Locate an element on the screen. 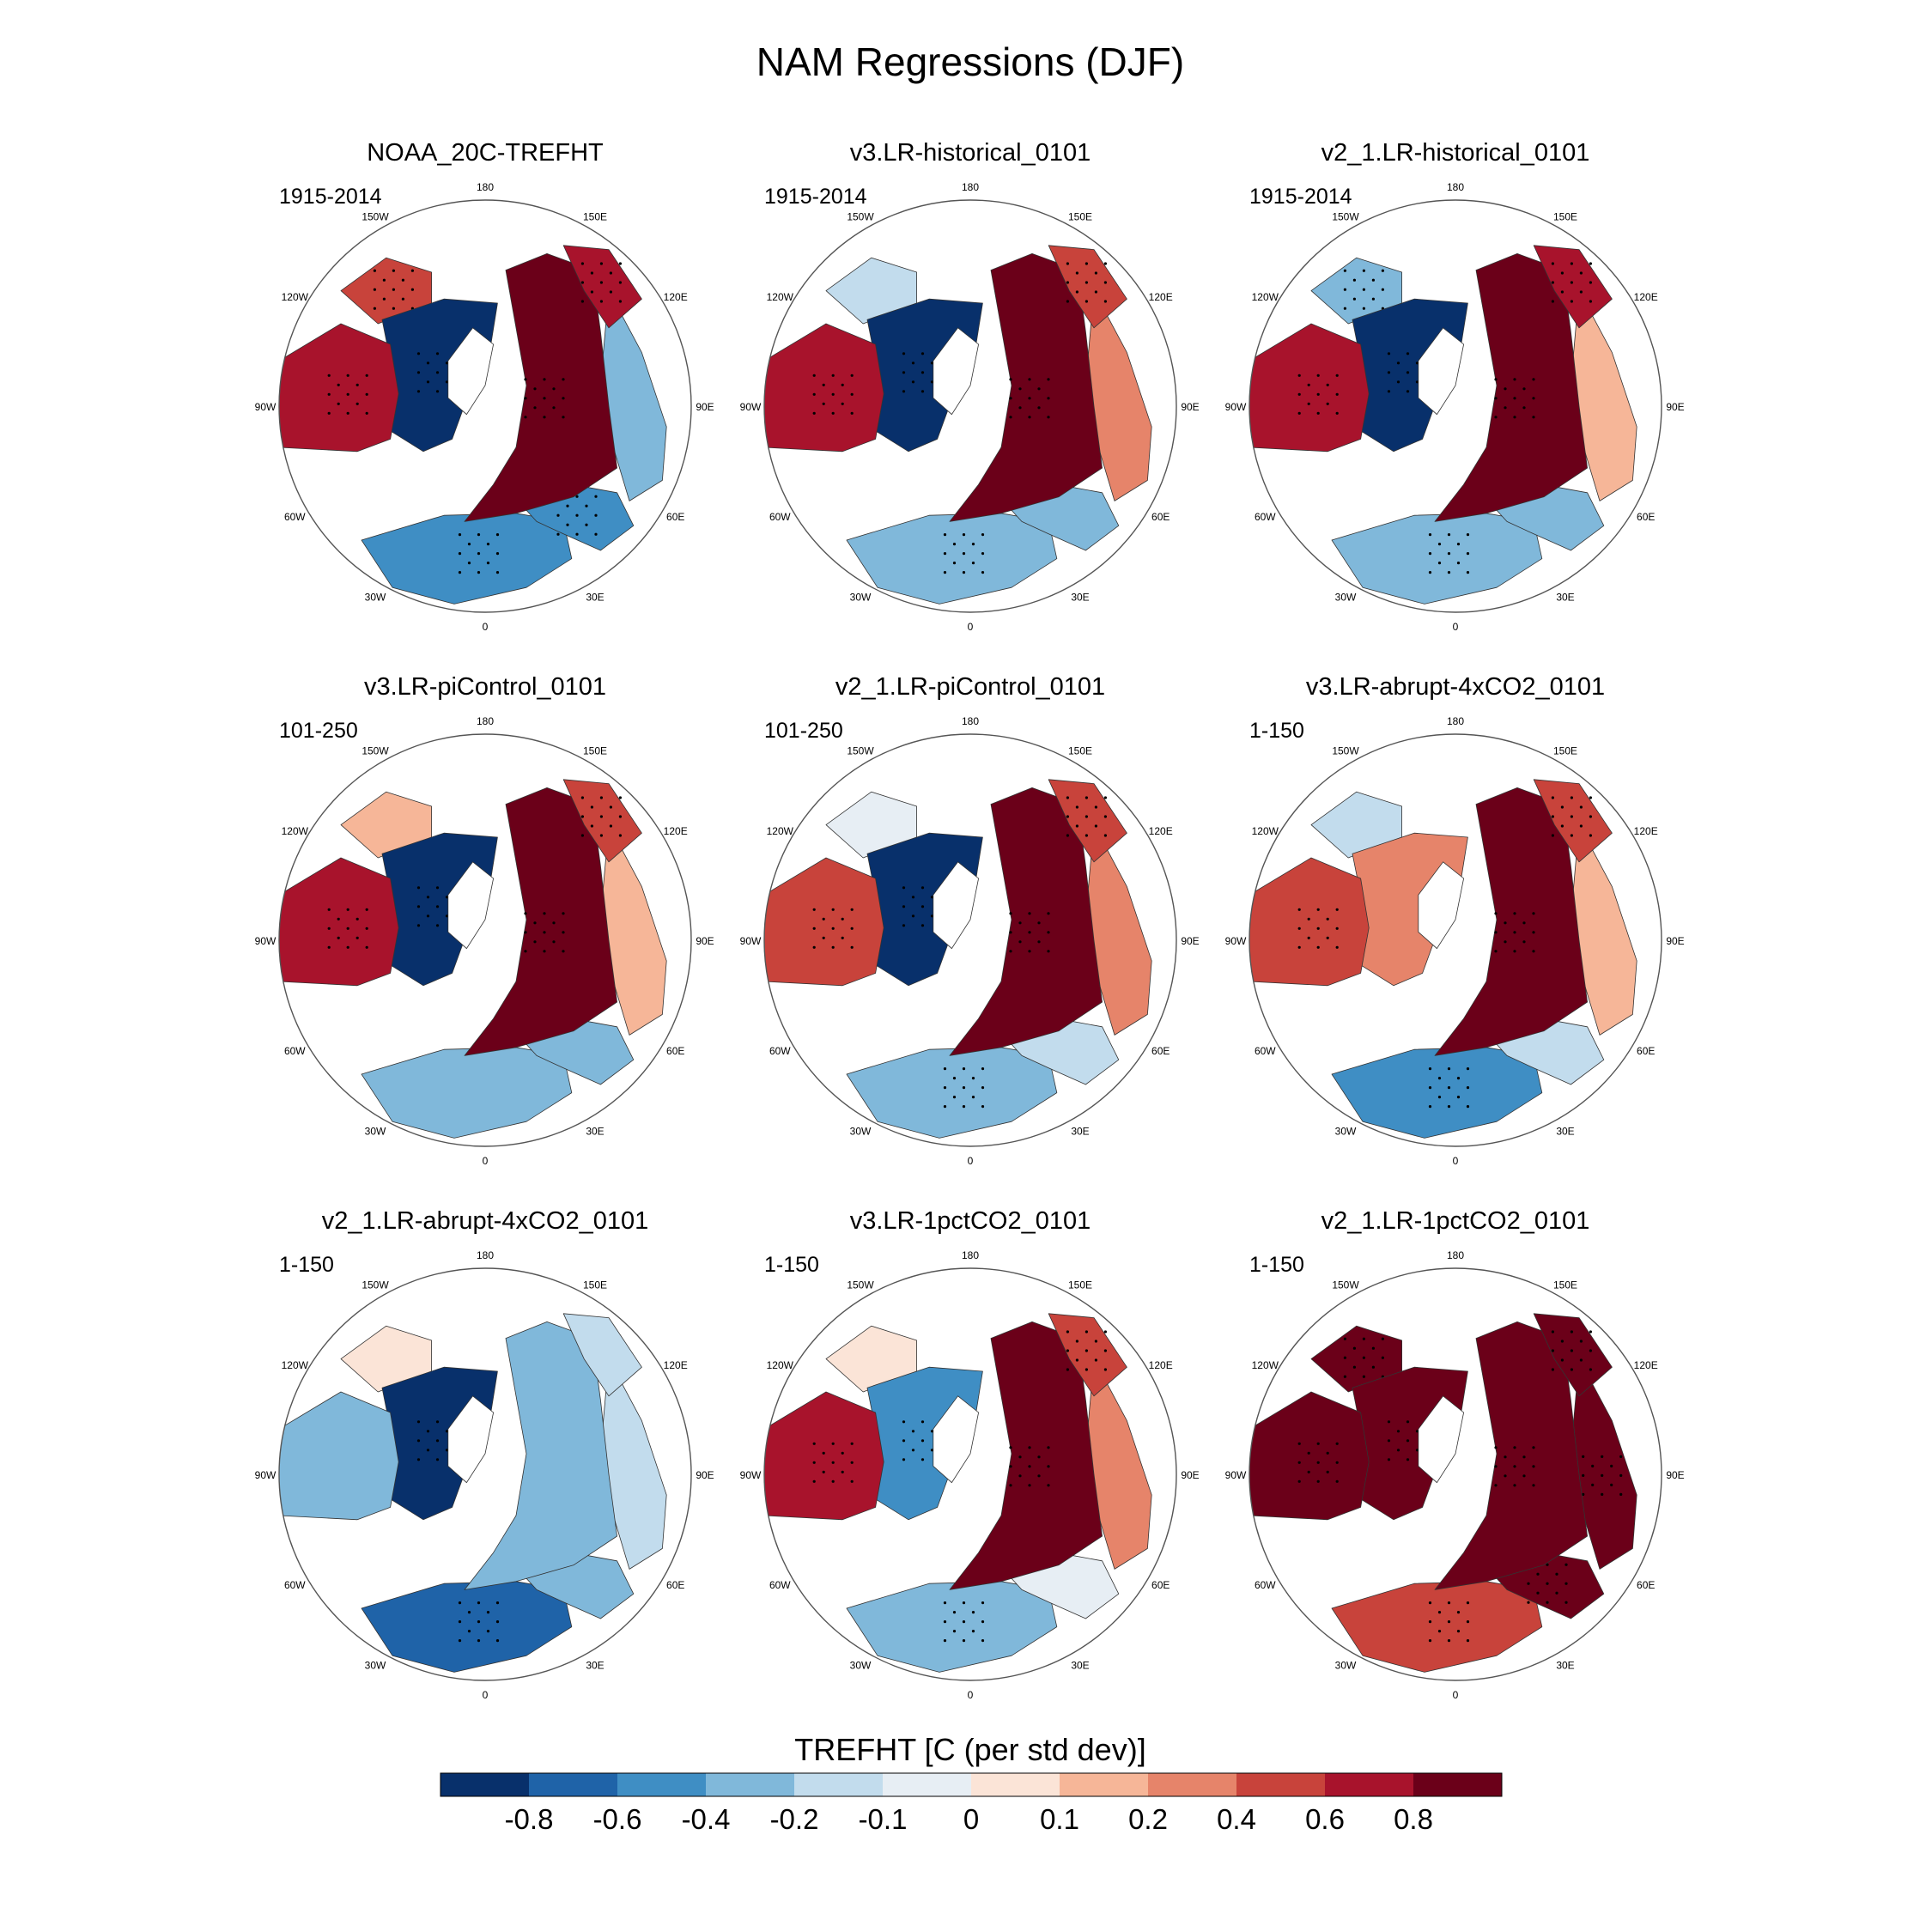 This screenshot has height=1932, width=1932. longitude-label: 90W is located at coordinates (1236, 407).